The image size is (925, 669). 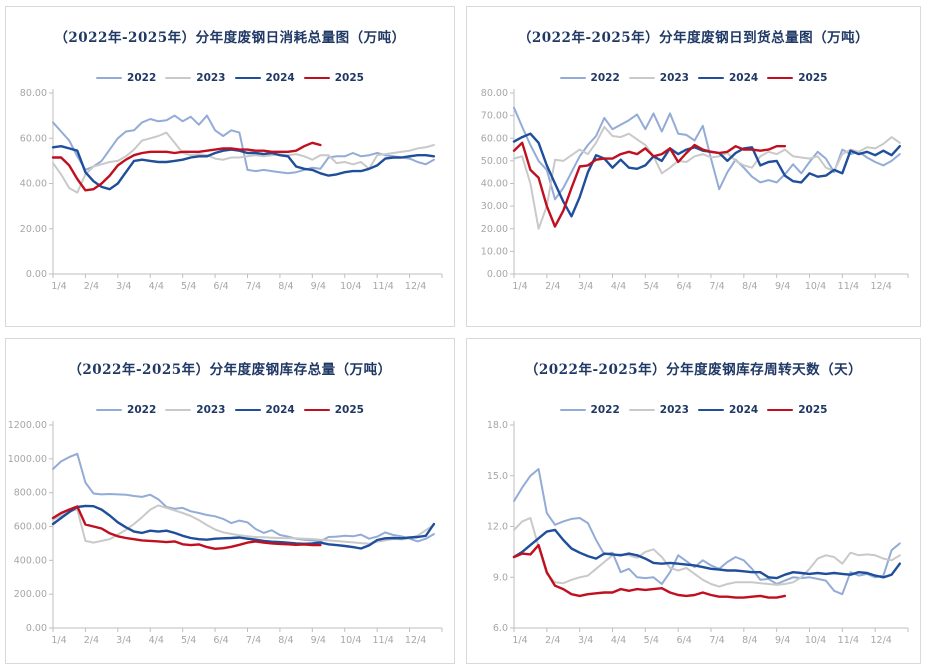 I want to click on chart-title: （2022年-2025年）分年度废钢日到货总量图（万吨）, so click(x=693, y=38).